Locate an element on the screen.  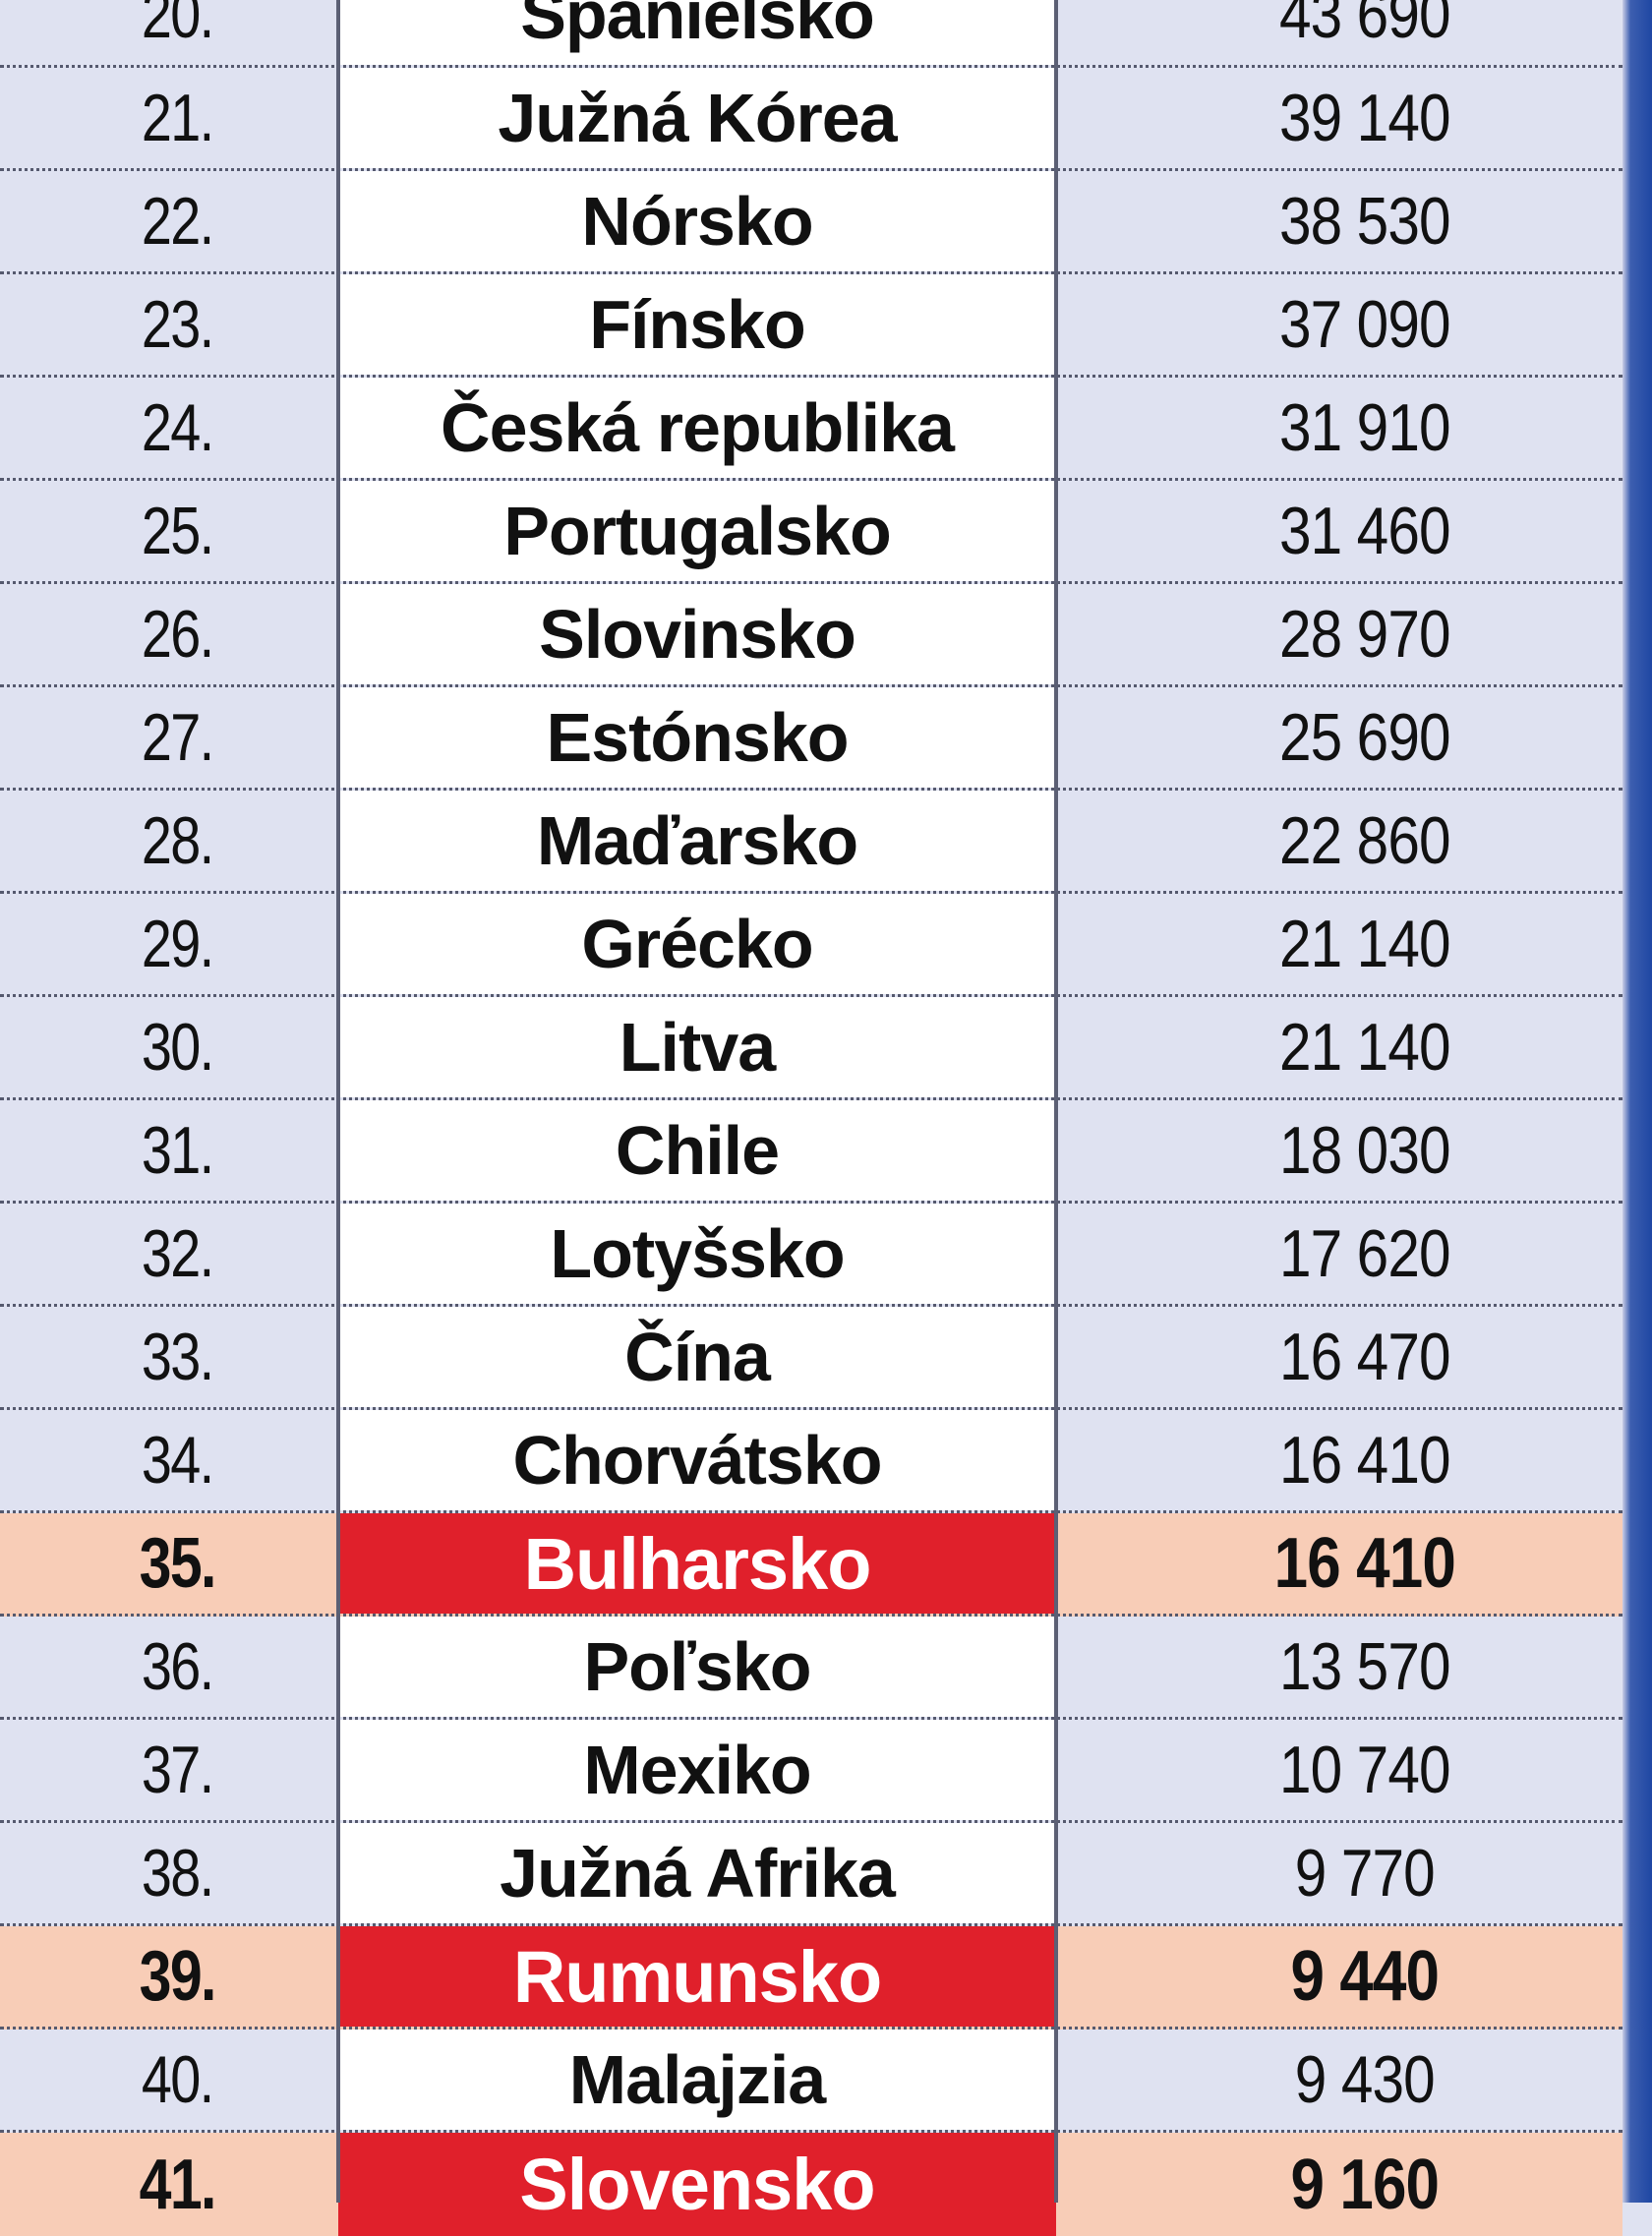
value-cell: 13 570 is located at coordinates (1364, 1666).